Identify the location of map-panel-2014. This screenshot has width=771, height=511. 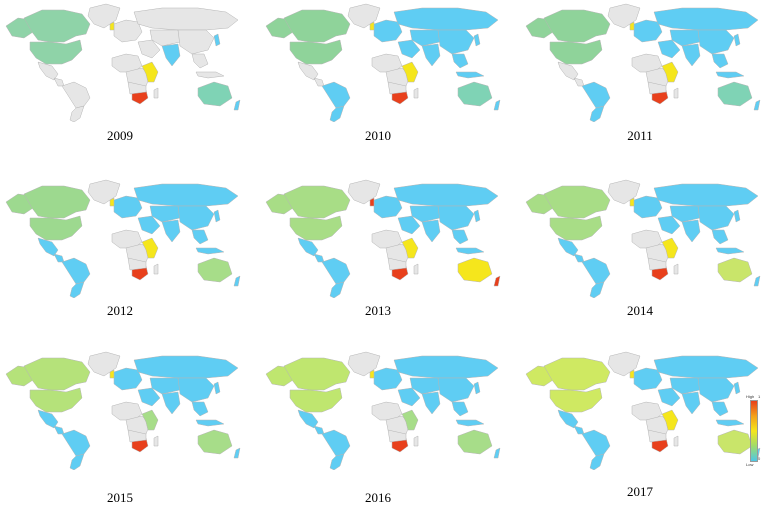
(642, 238).